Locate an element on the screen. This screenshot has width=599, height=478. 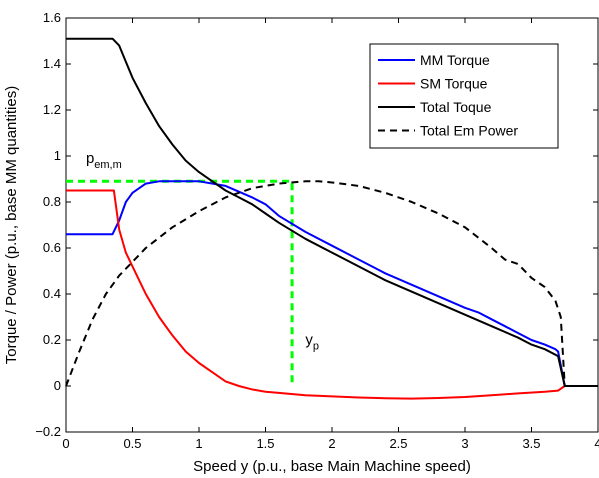
annotation-pem-main: p is located at coordinates (90, 158).